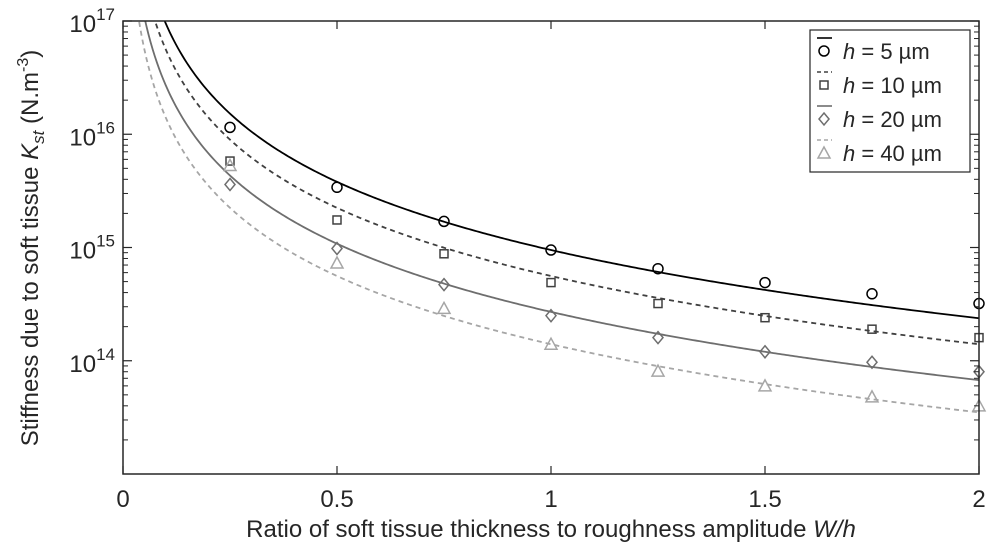 This screenshot has width=988, height=552. What do you see at coordinates (978, 499) in the screenshot?
I see `x-tick-label: 2` at bounding box center [978, 499].